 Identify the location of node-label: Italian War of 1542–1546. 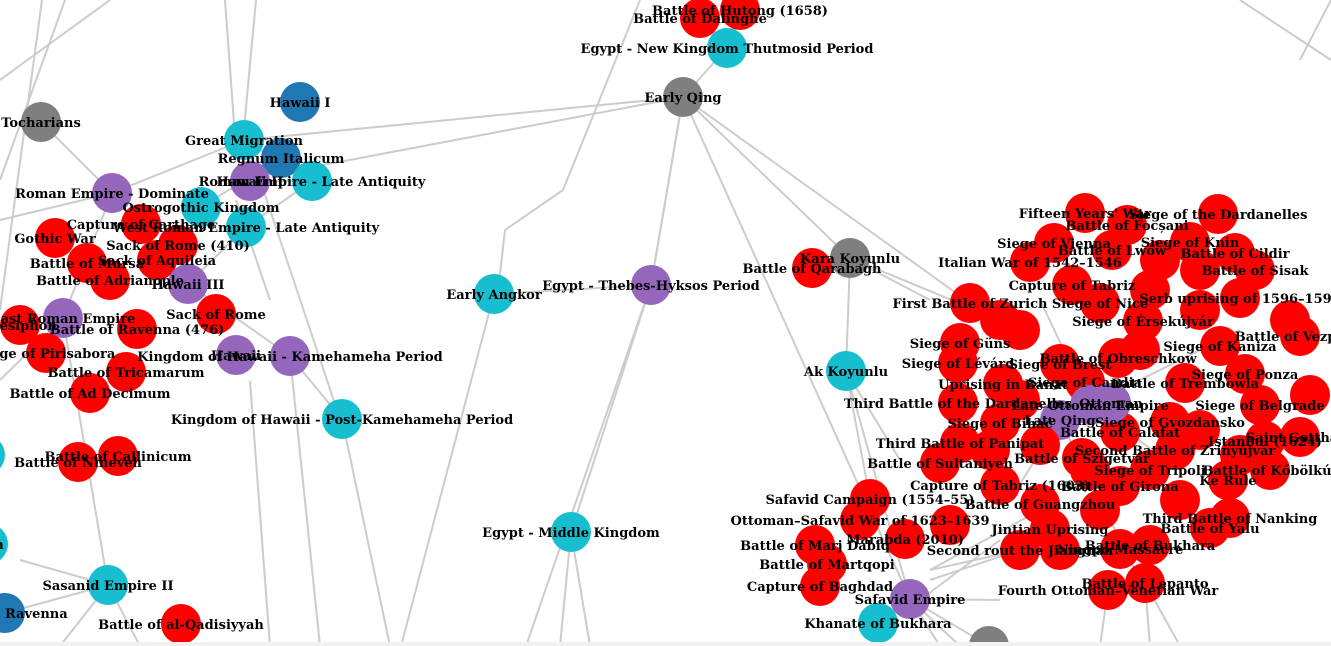
(1030, 263).